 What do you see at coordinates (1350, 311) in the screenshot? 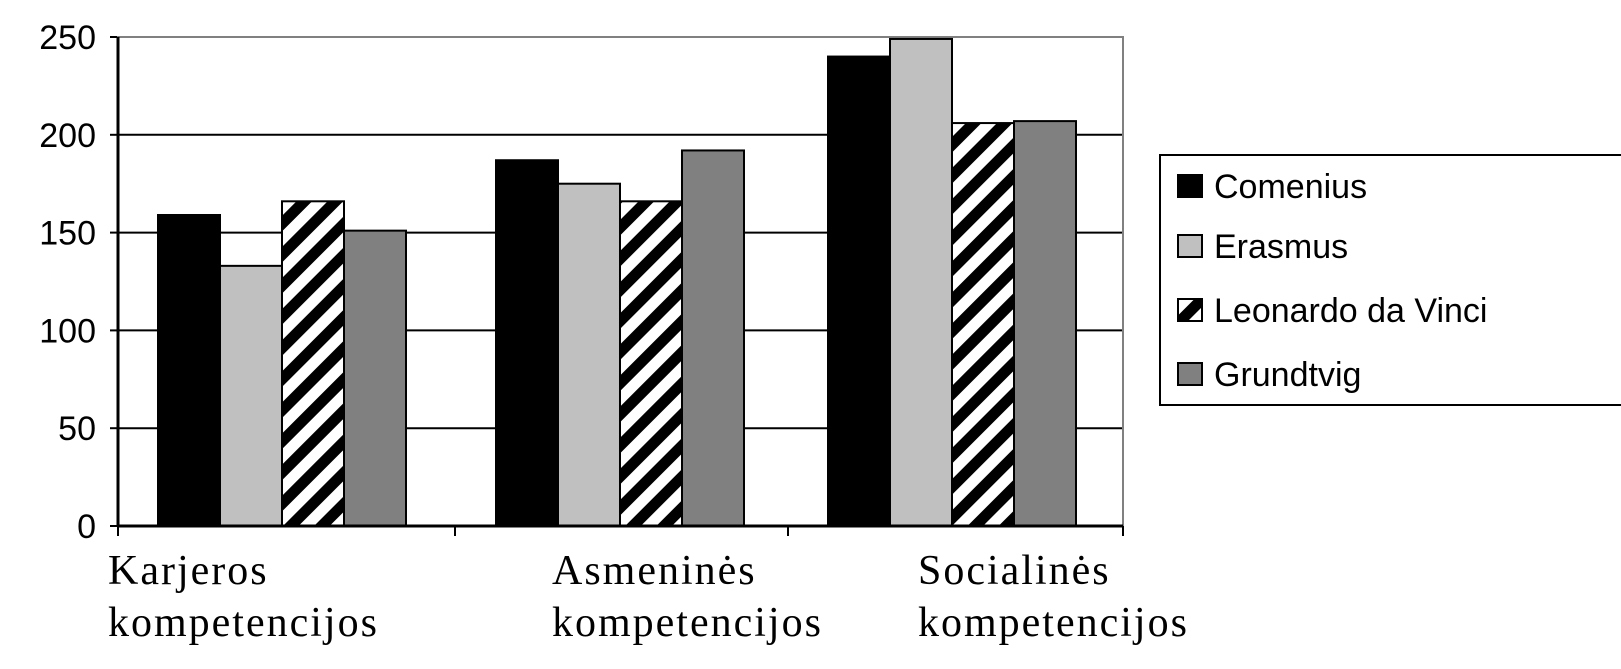
I see `legend-label: Leonardo da Vinci` at bounding box center [1350, 311].